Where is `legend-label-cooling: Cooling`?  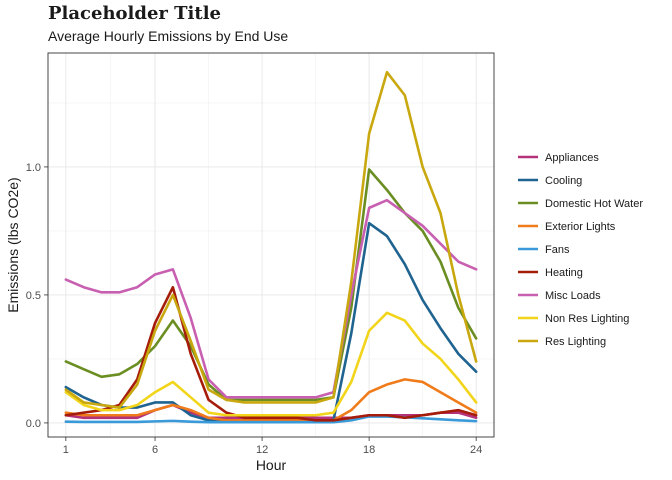 legend-label-cooling: Cooling is located at coordinates (563, 181).